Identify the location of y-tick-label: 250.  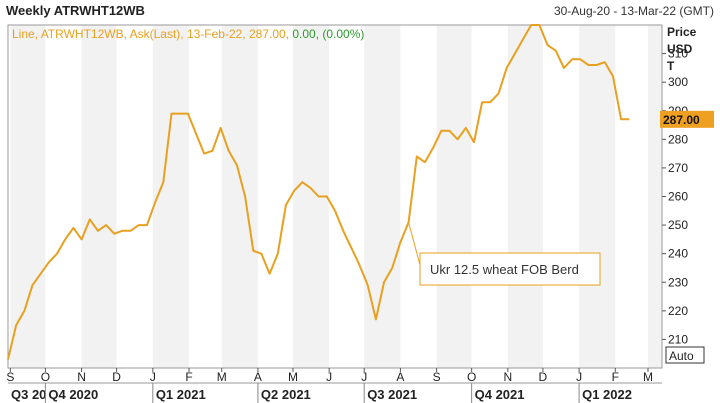
(678, 225).